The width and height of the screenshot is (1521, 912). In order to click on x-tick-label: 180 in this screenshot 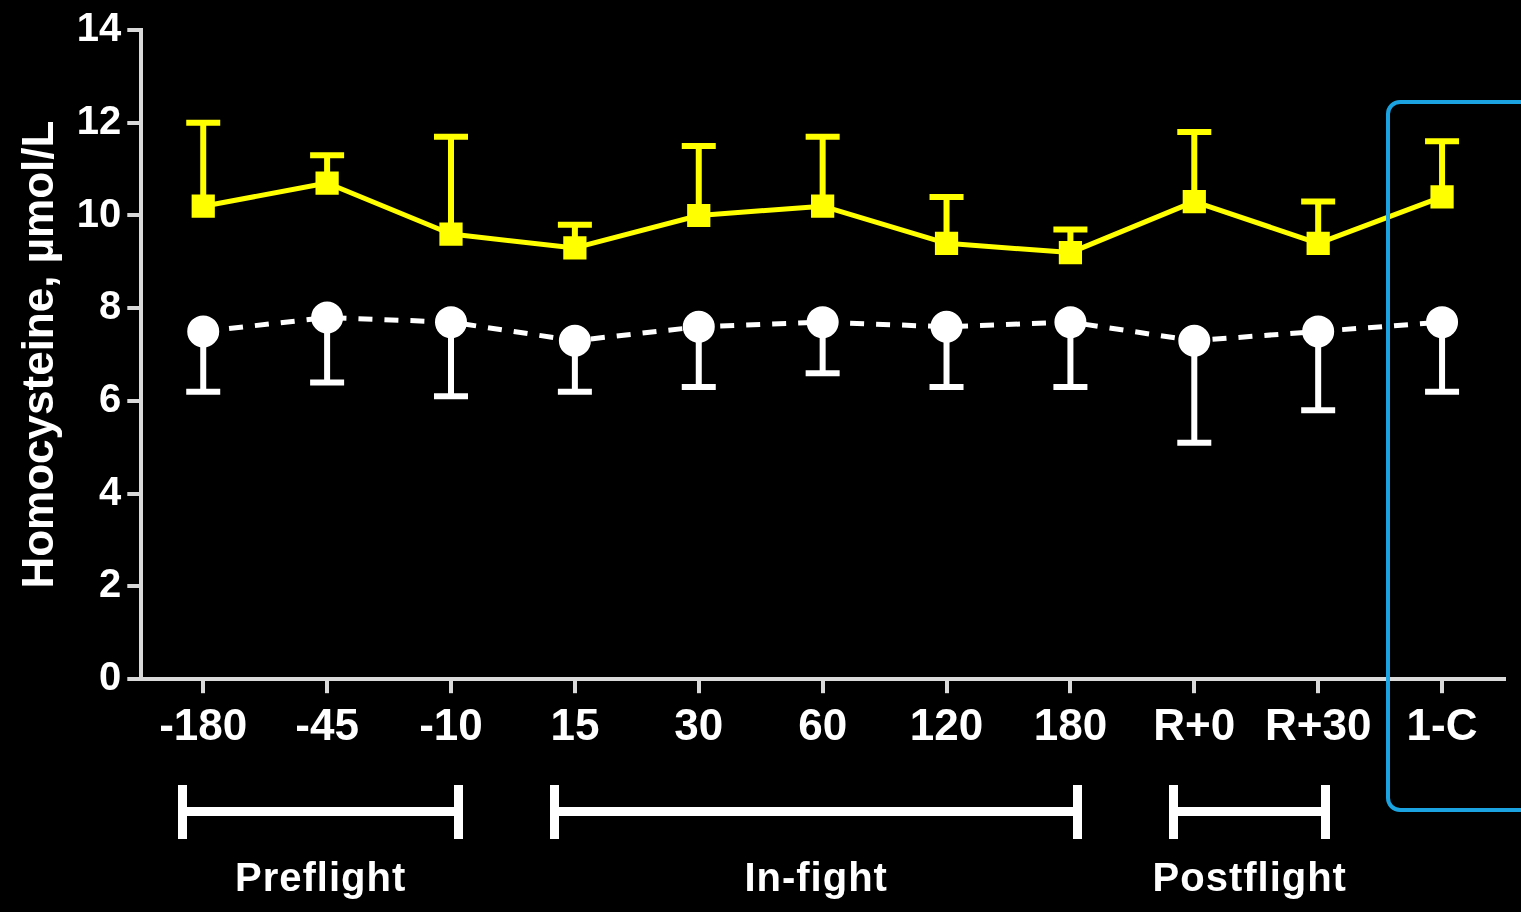, I will do `click(1070, 724)`.